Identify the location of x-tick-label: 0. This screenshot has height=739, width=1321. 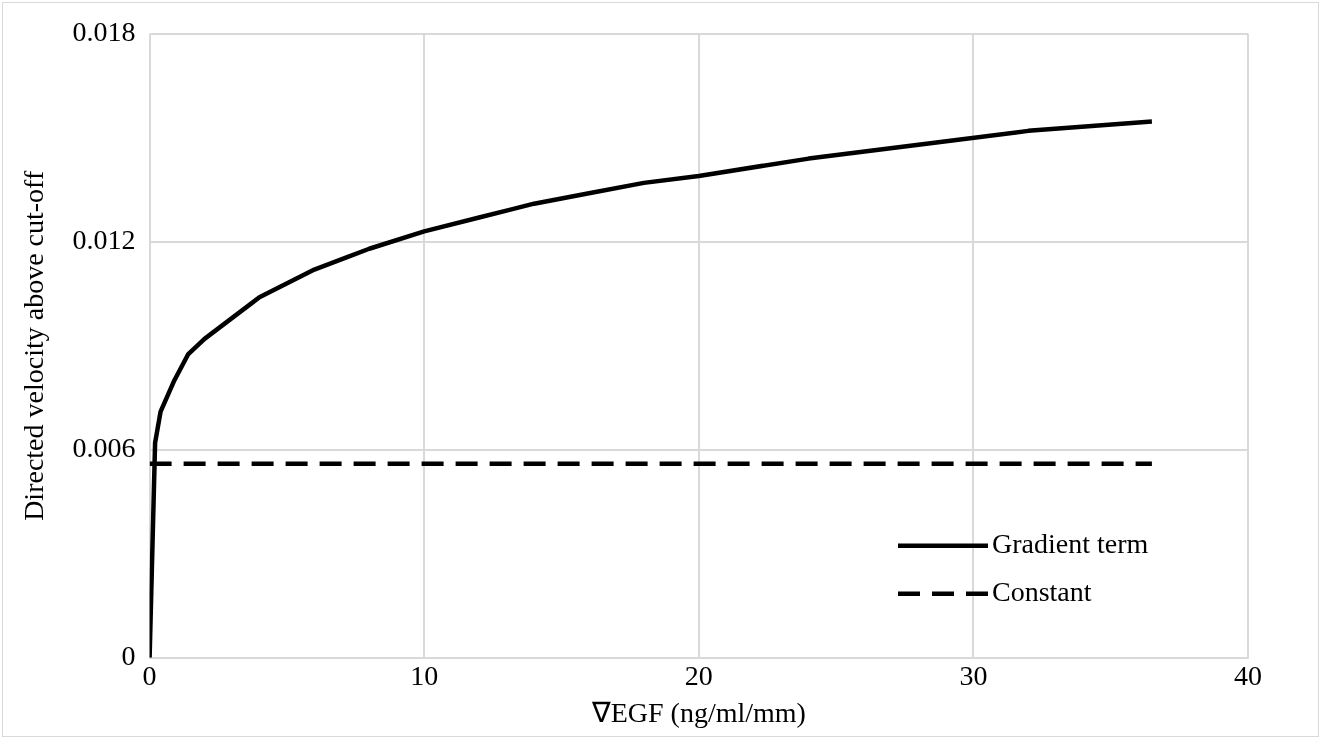
(149, 675).